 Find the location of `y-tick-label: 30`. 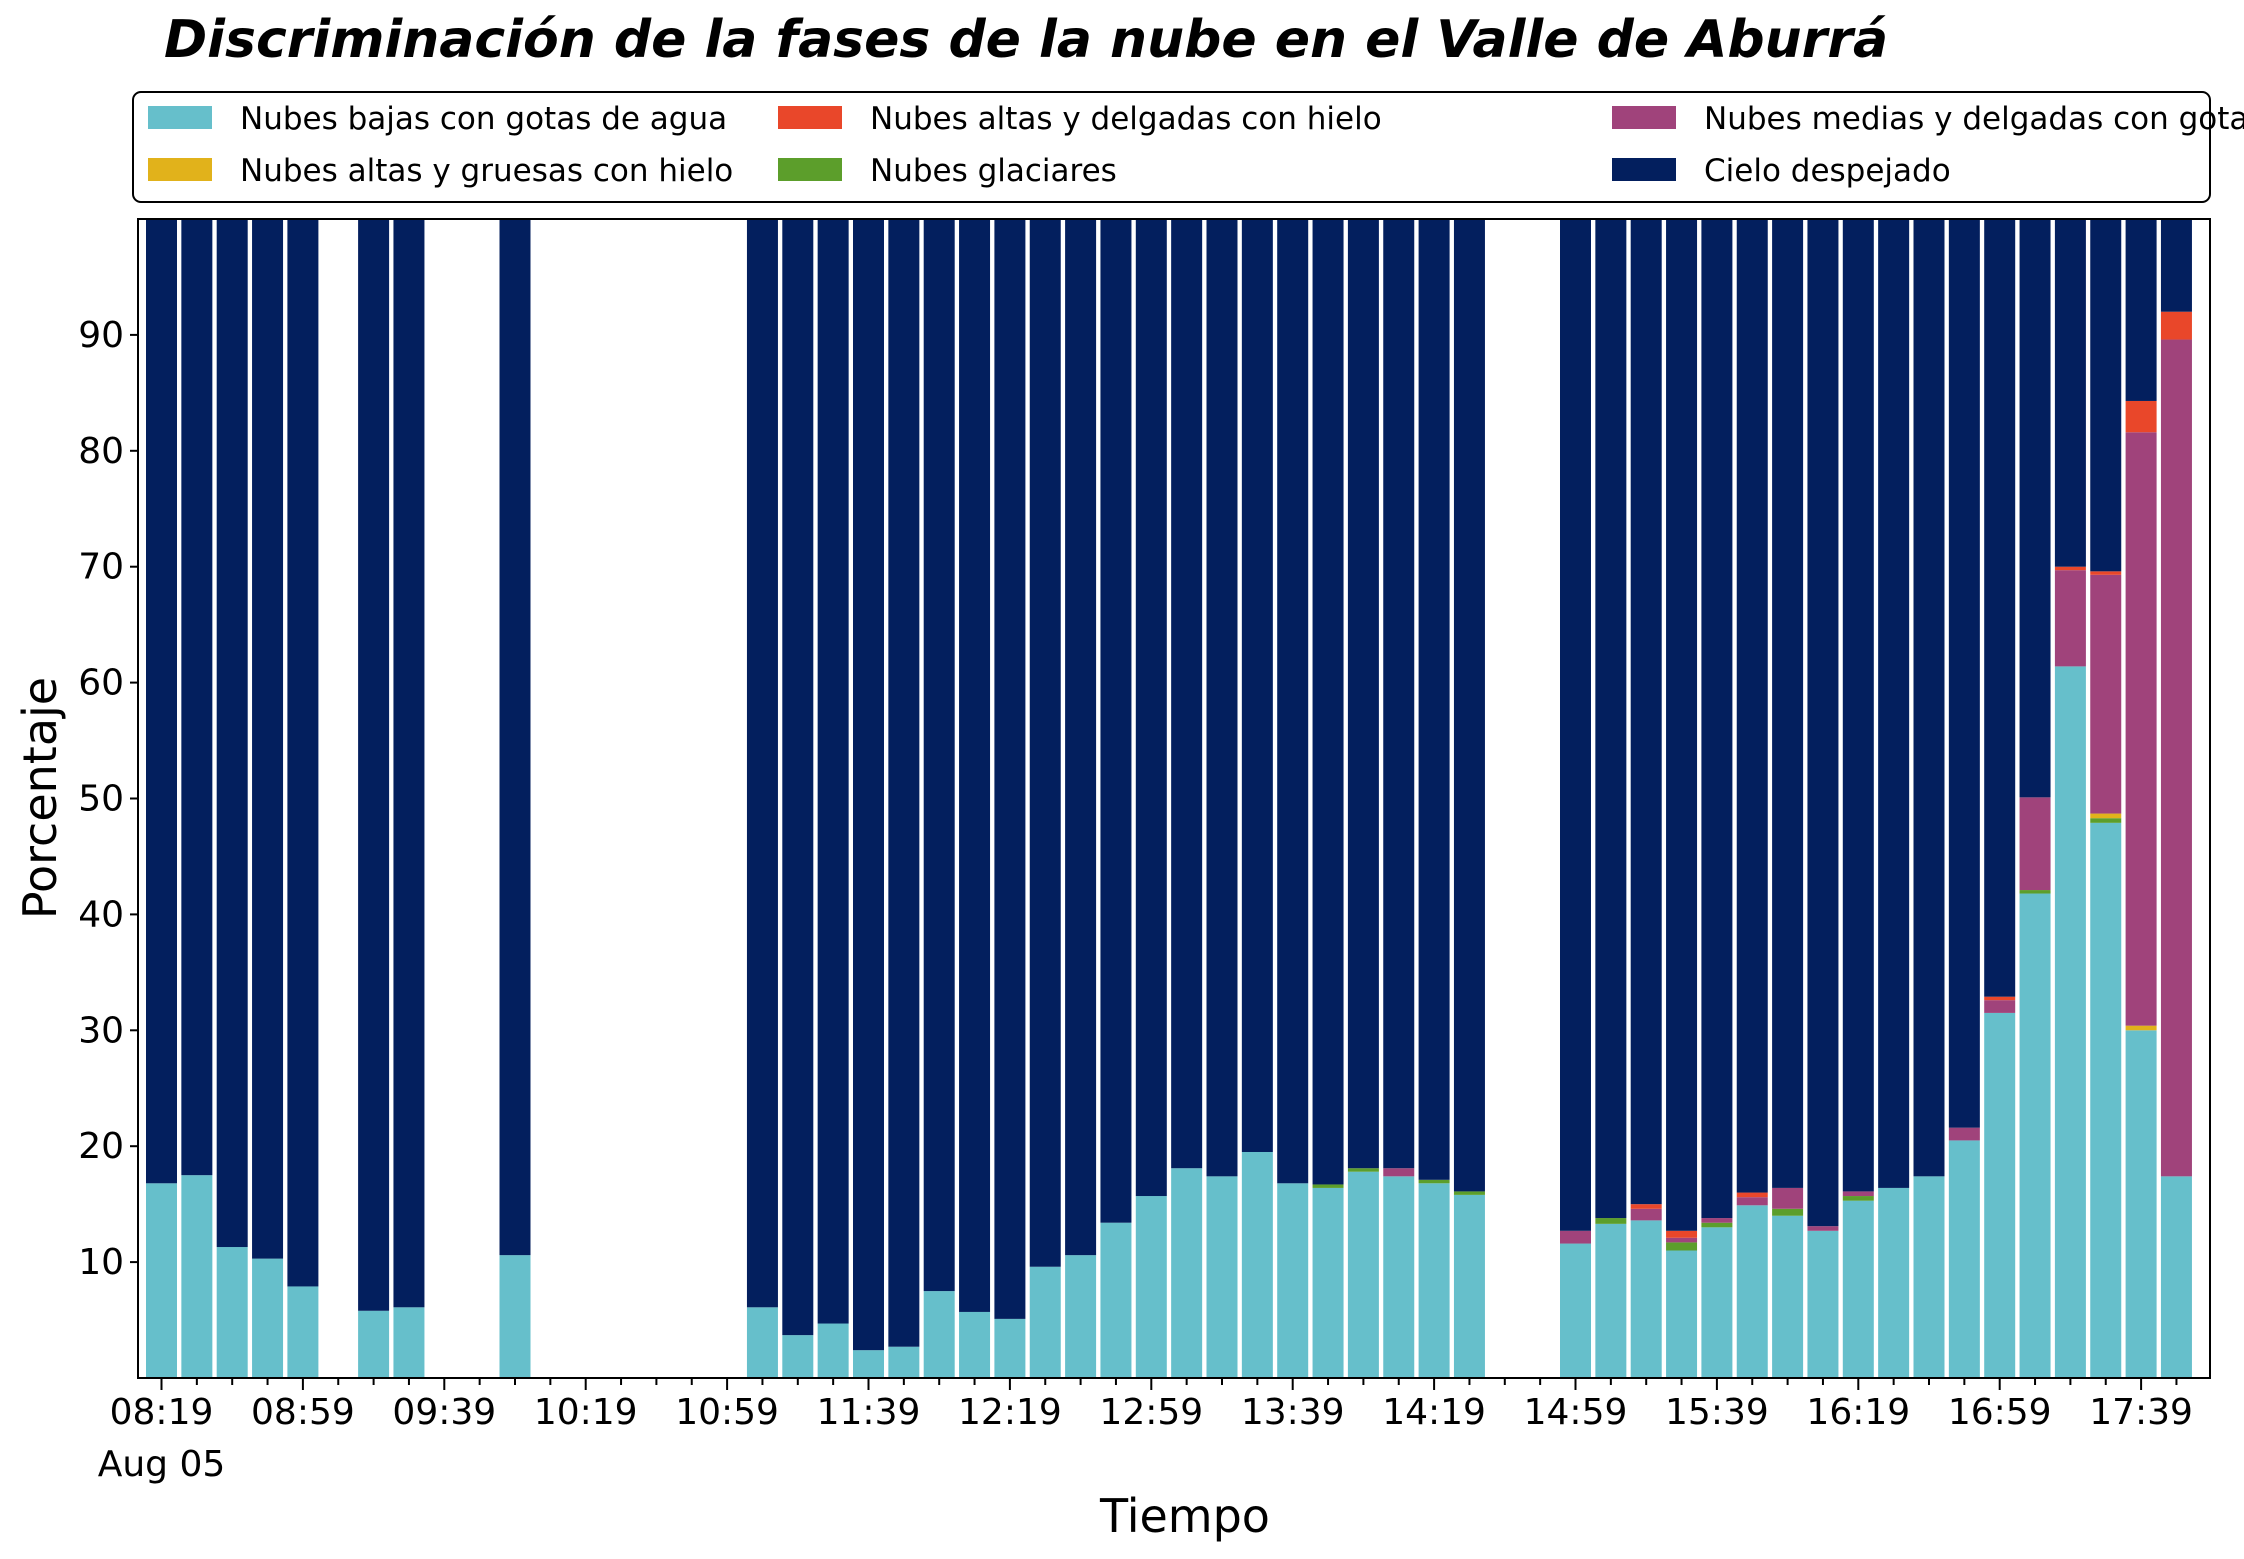

y-tick-label: 30 is located at coordinates (101, 1030).